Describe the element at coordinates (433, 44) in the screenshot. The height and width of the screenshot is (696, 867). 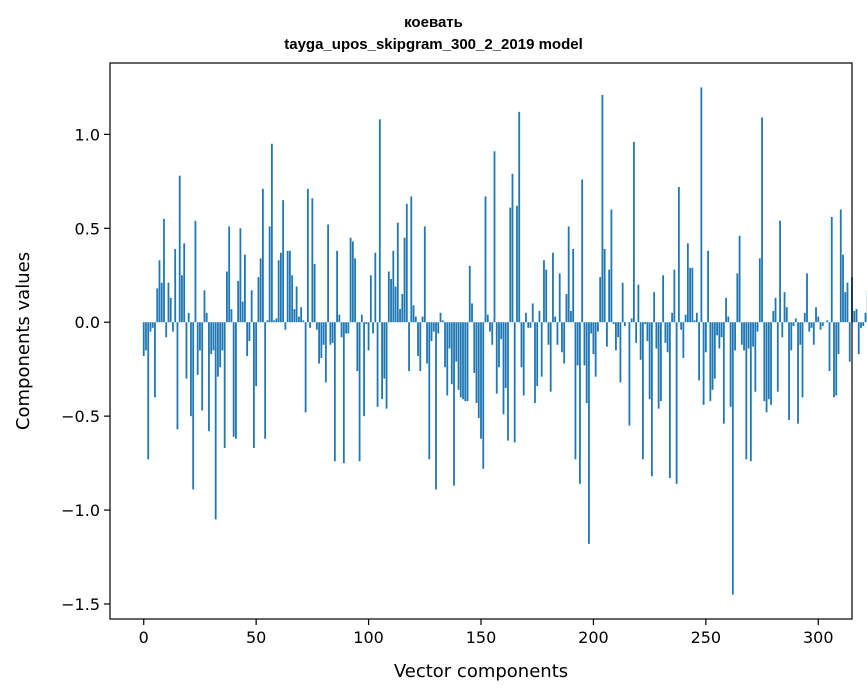
I see `chart-subtitle: tayga_upos_skipgram_300_2_2019 model` at that location.